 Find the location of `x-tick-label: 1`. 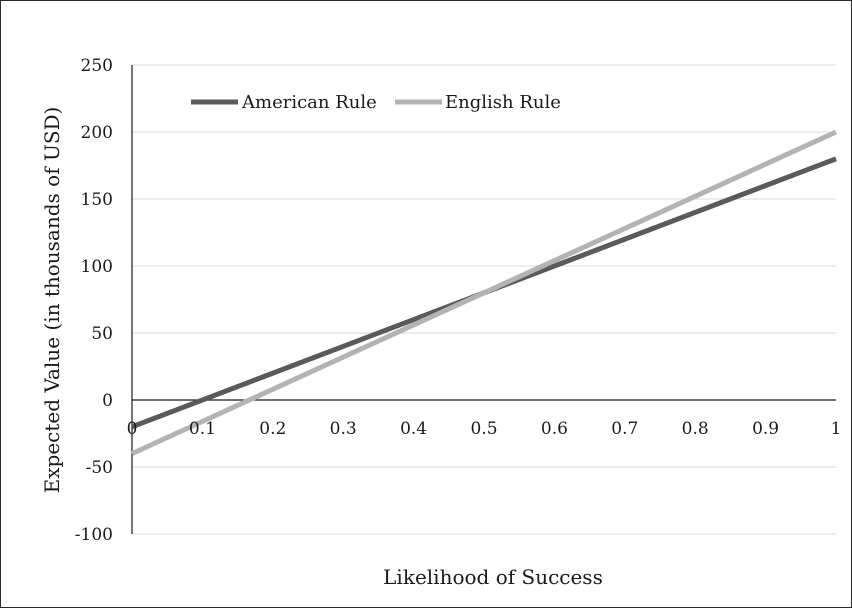

x-tick-label: 1 is located at coordinates (836, 429).